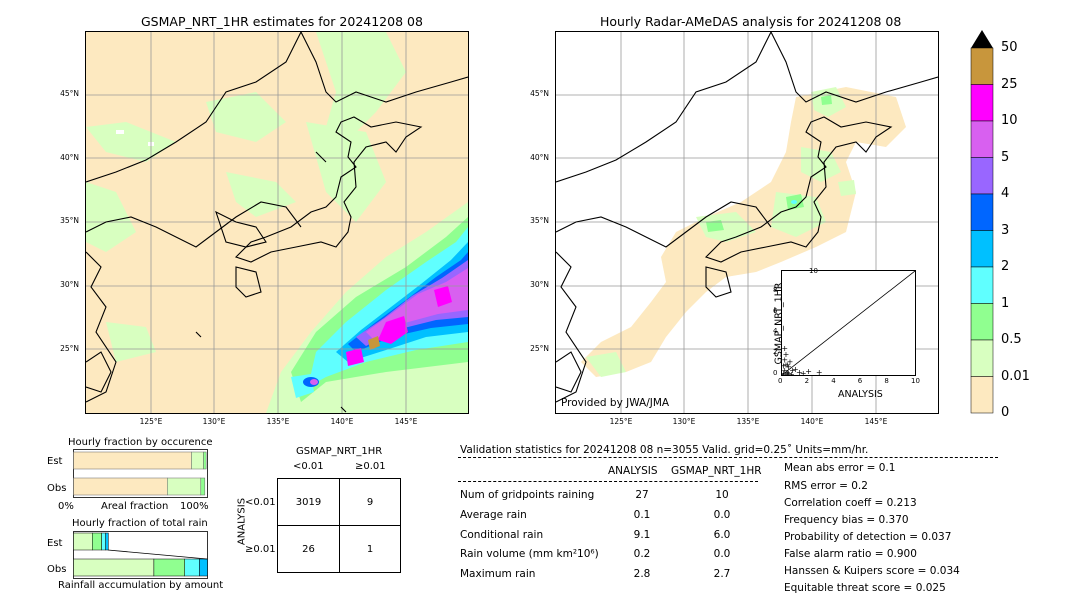 Image resolution: width=1080 pixels, height=612 pixels. I want to click on contingency-row-header: <0.01, so click(260, 502).